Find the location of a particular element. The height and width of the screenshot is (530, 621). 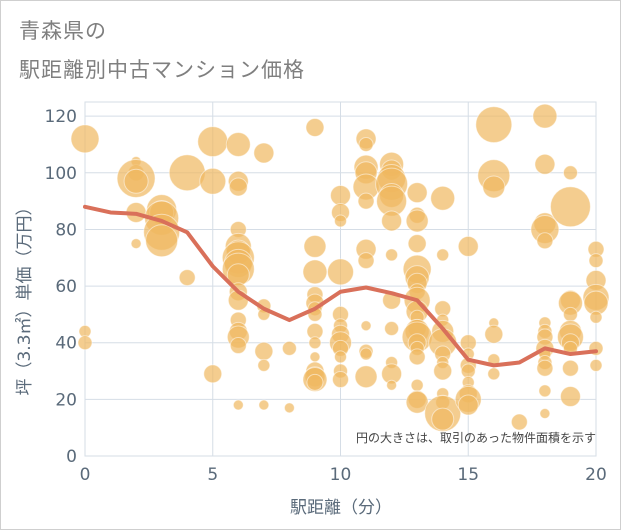

y-tick-label: 40 is located at coordinates (66, 344).